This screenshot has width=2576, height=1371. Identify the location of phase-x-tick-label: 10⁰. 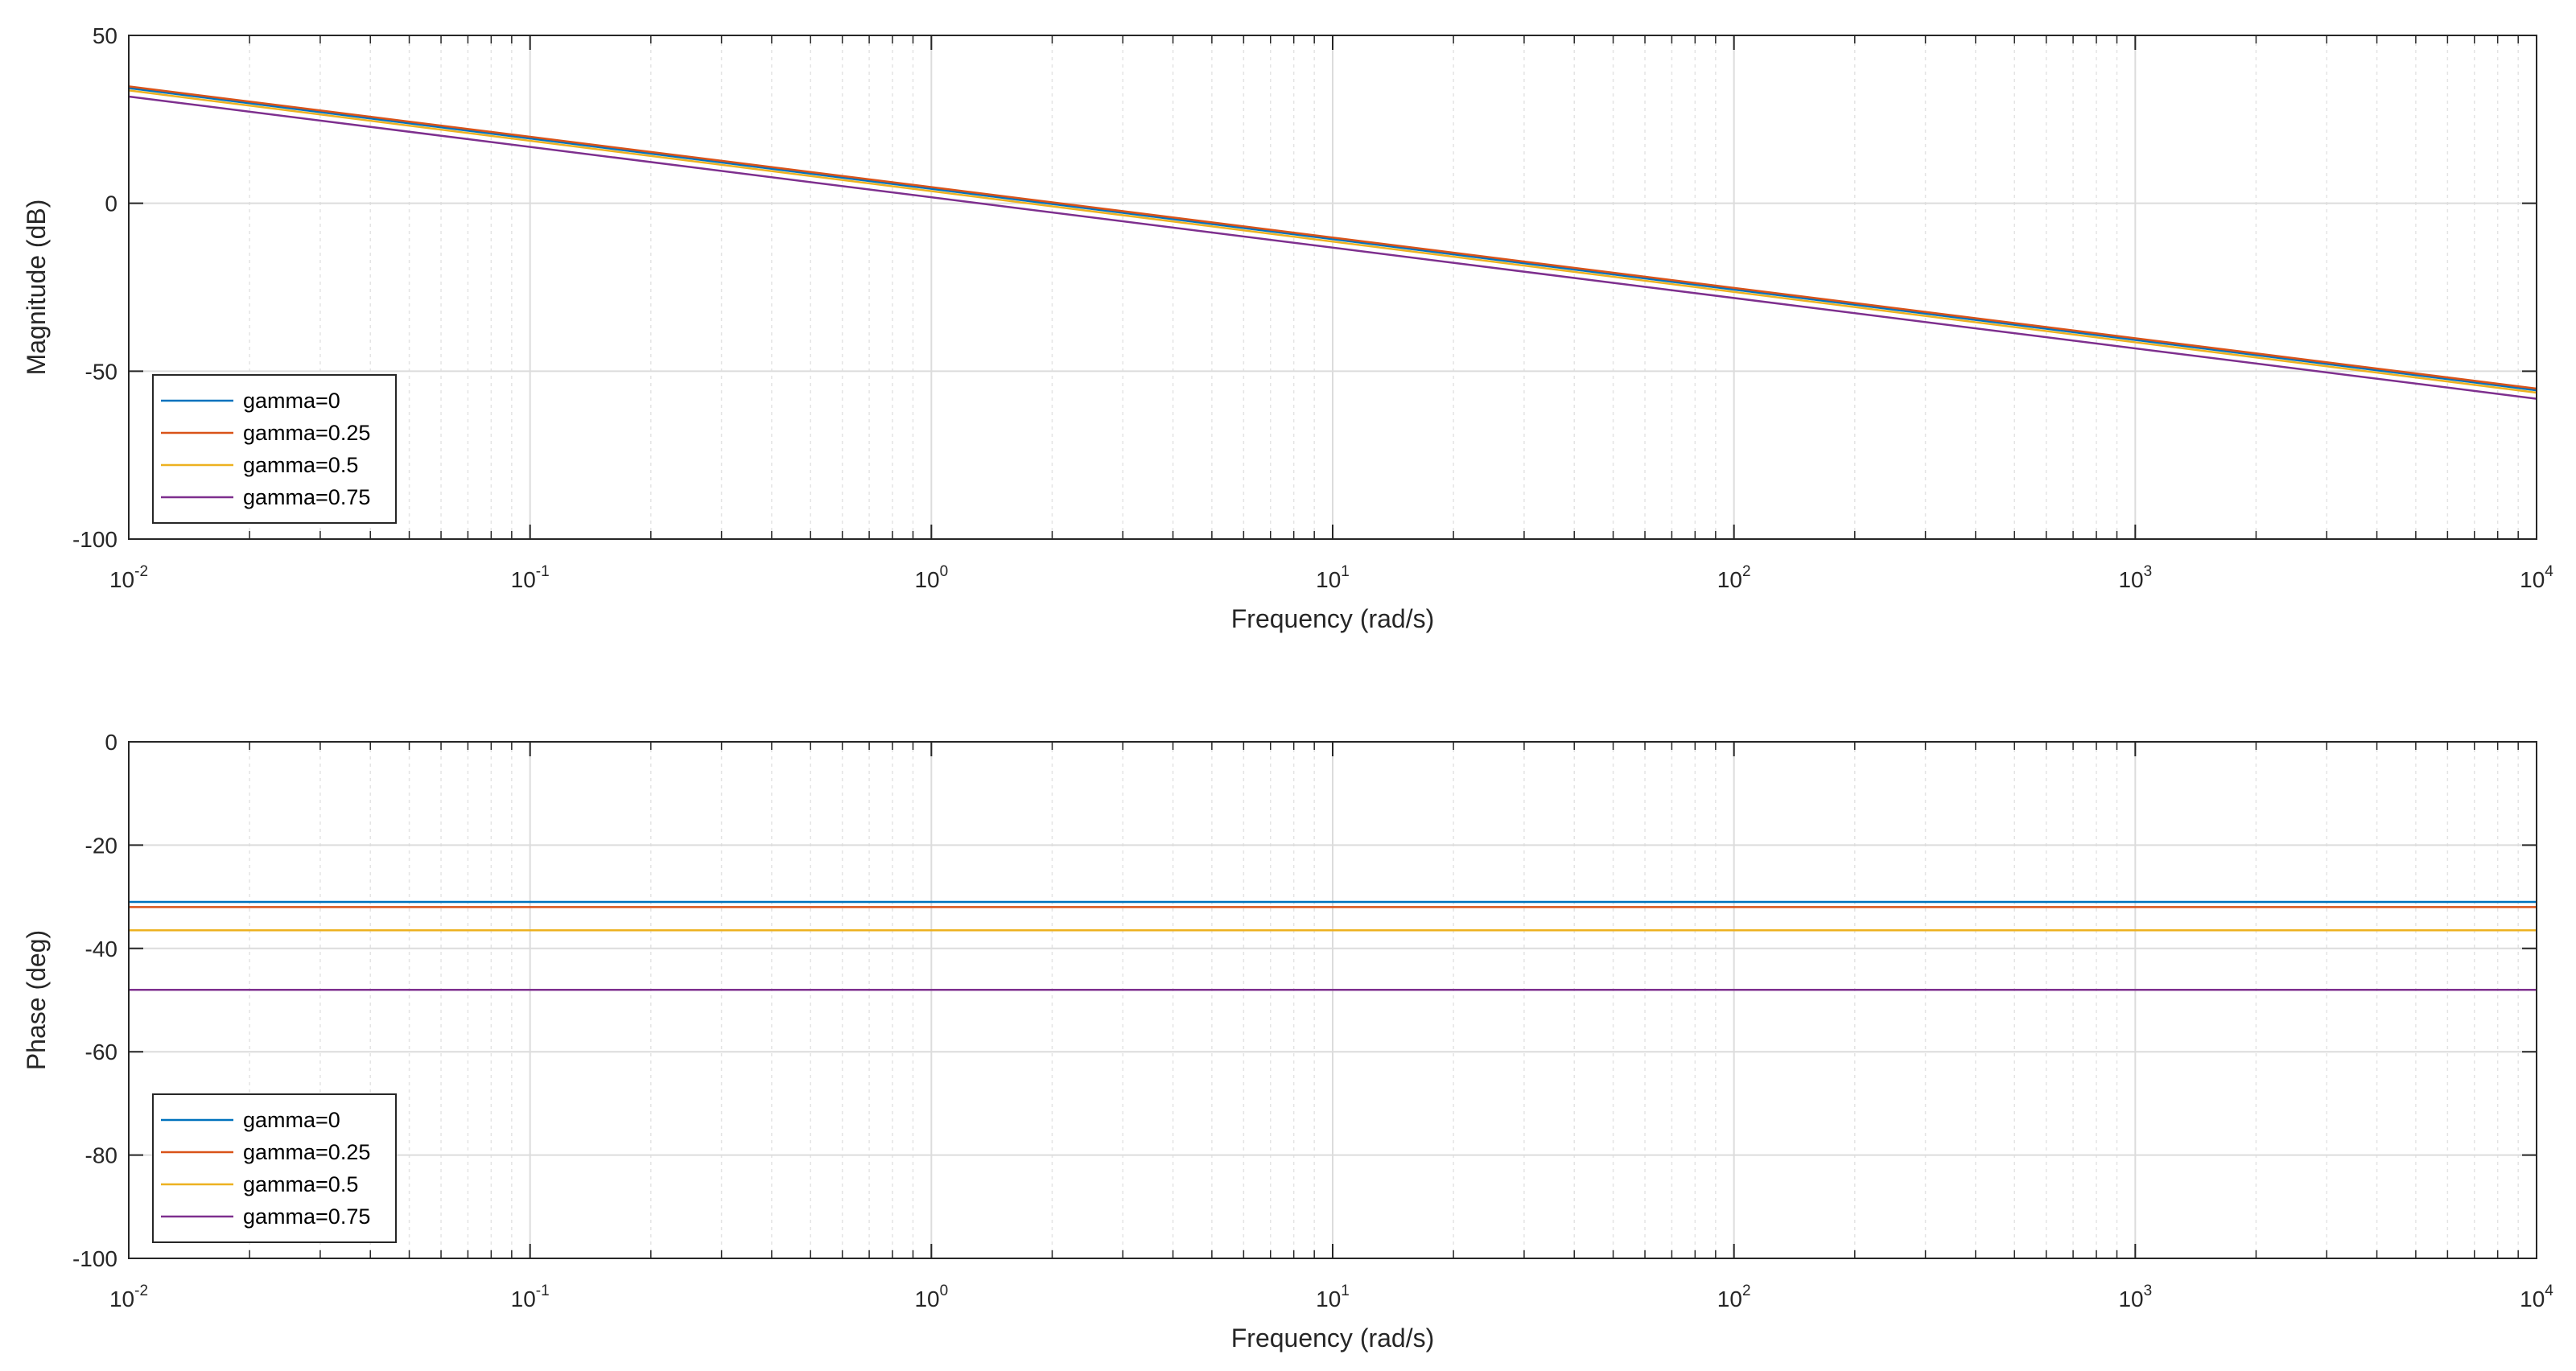
(931, 1296).